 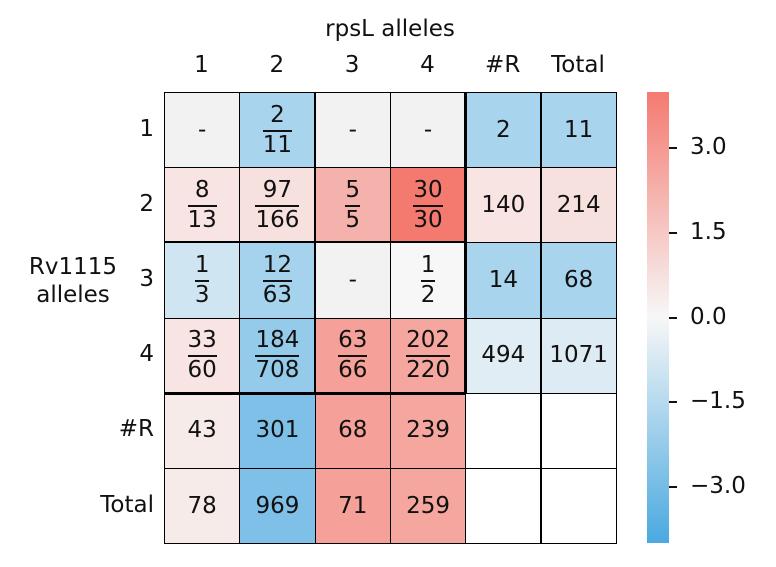 I want to click on cell-value: 140, so click(x=503, y=204).